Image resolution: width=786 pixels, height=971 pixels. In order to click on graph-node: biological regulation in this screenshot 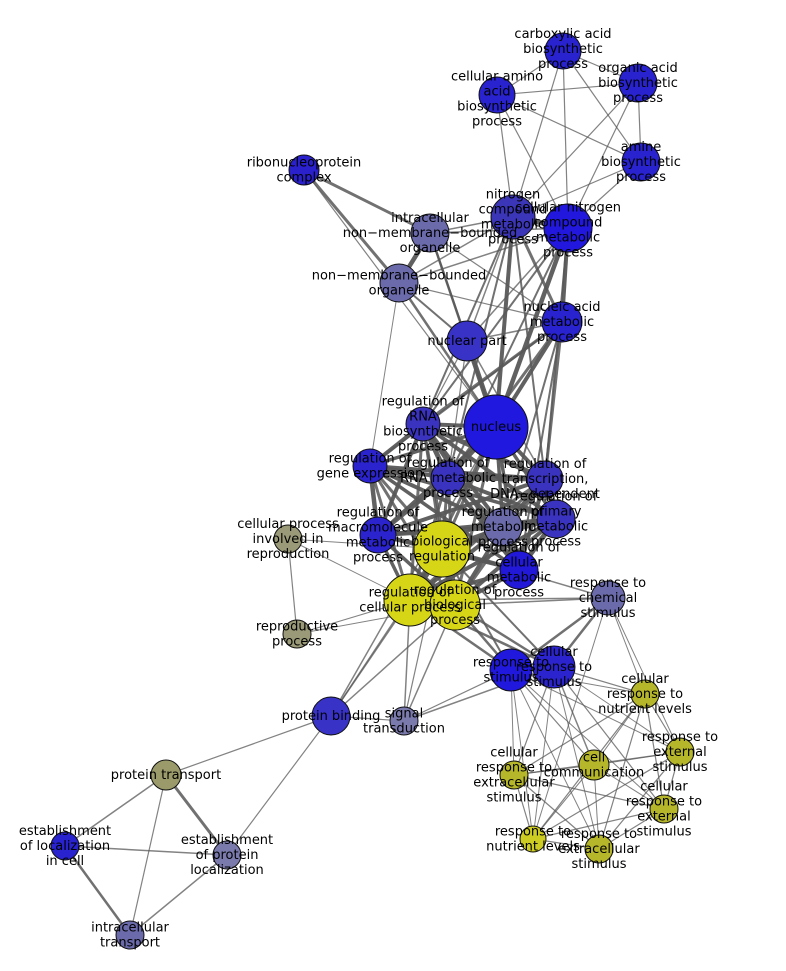, I will do `click(442, 549)`.